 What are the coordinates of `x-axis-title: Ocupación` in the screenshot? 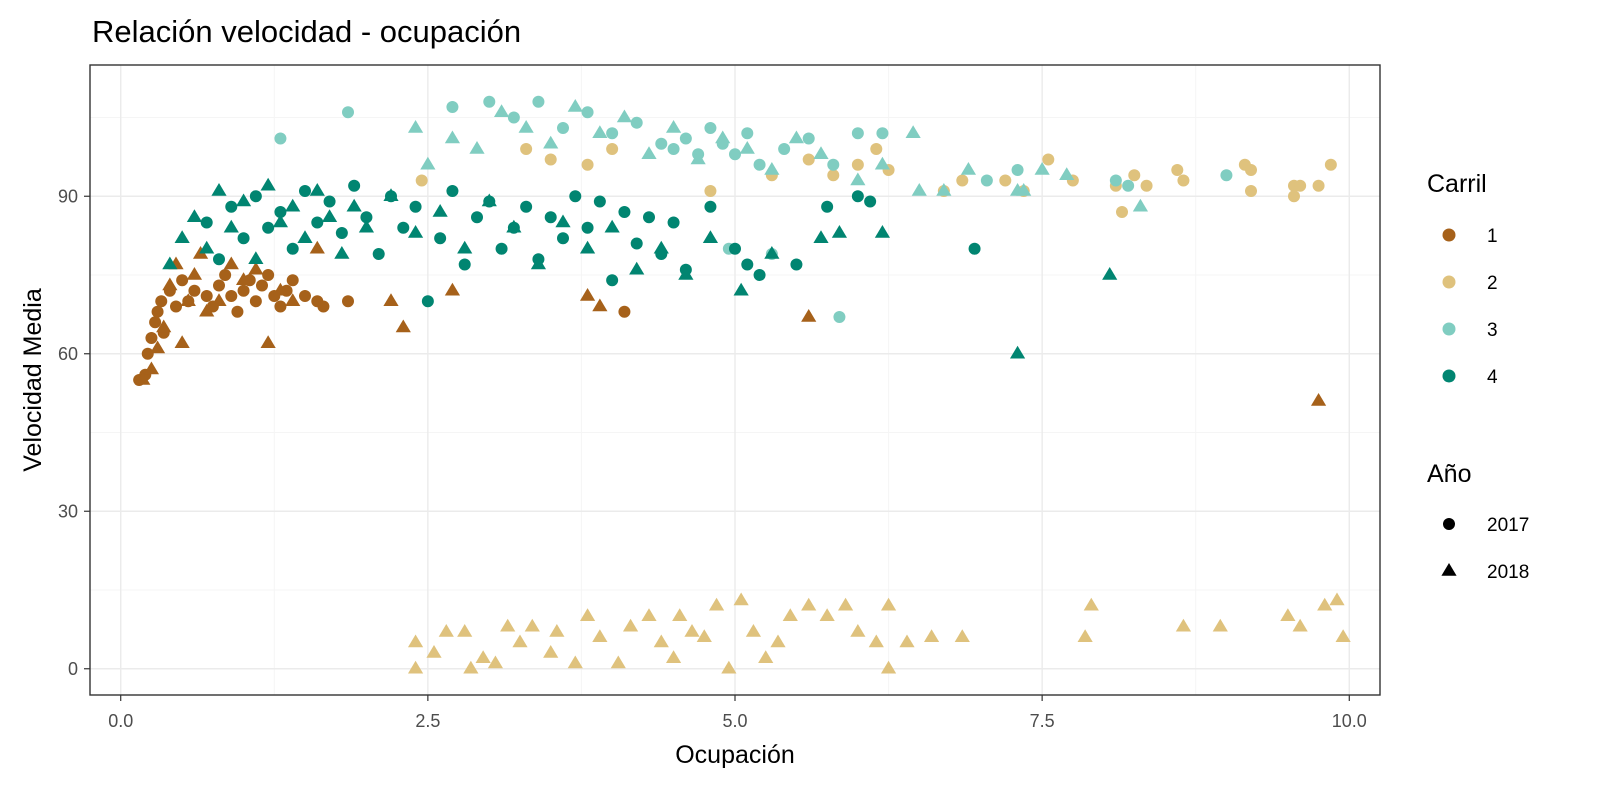 It's located at (735, 755).